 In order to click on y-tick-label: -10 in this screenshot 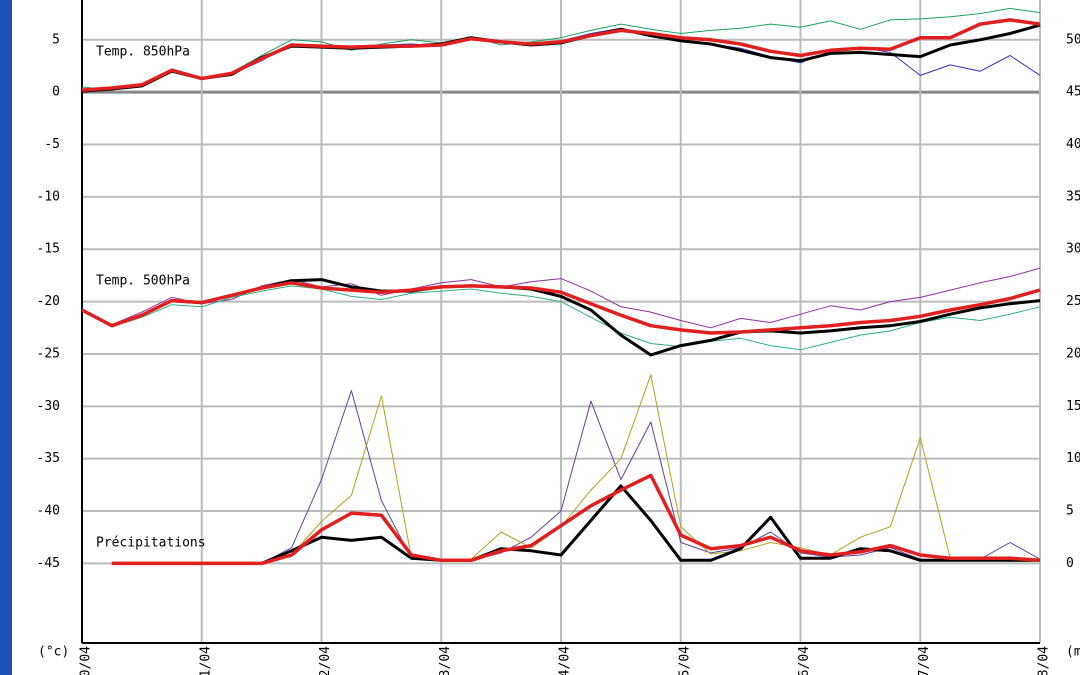, I will do `click(48, 196)`.